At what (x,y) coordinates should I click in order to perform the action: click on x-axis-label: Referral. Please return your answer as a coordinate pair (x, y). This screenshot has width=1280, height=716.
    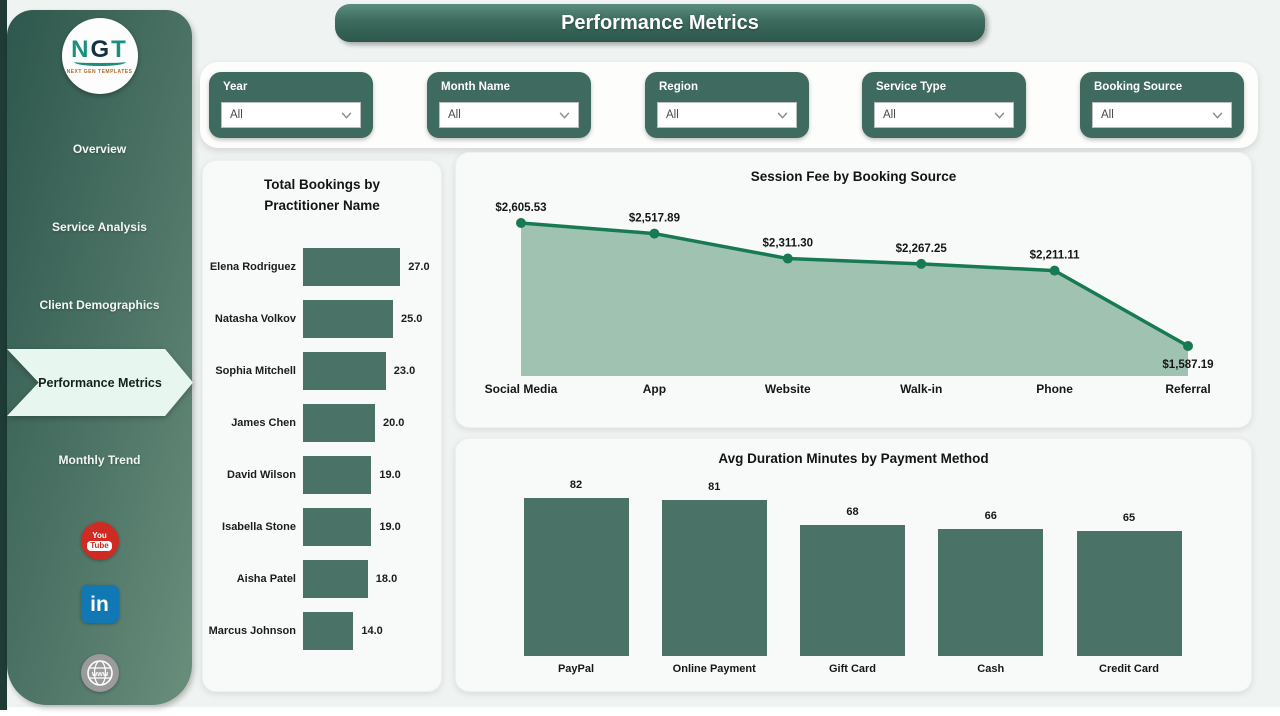
    Looking at the image, I should click on (1187, 389).